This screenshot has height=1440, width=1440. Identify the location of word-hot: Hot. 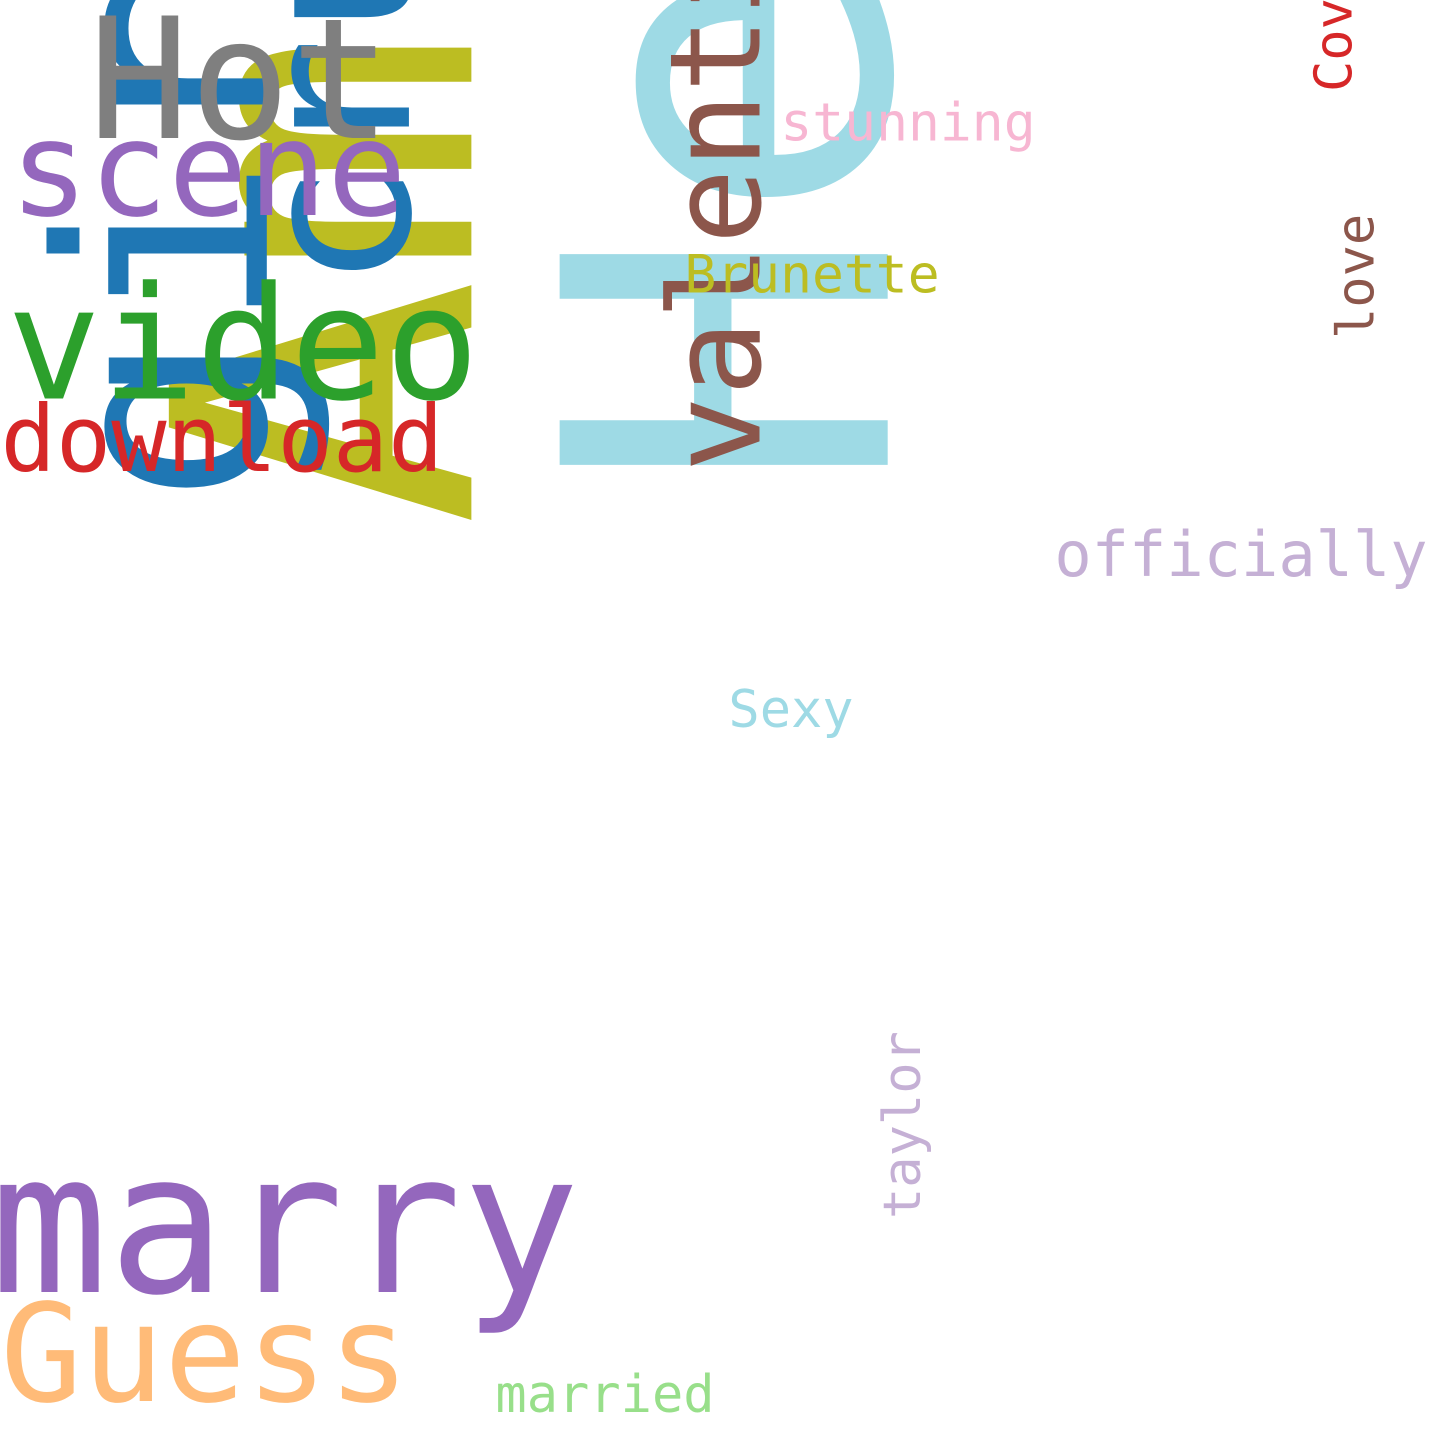
(240, 89).